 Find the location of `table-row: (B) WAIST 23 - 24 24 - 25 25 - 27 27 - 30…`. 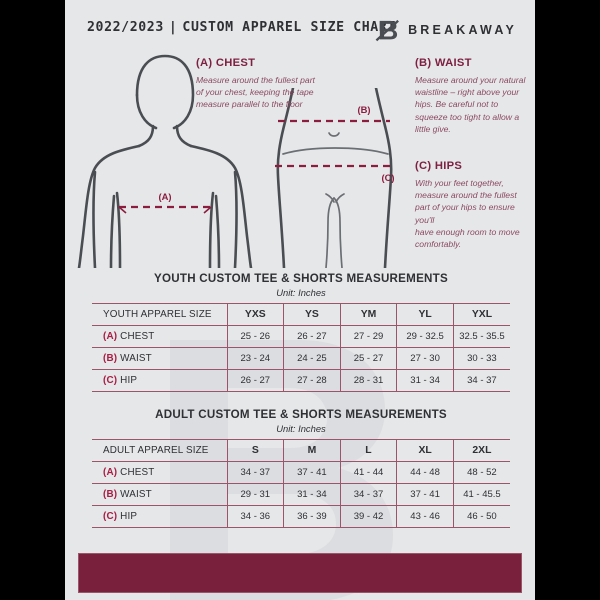

table-row: (B) WAIST 23 - 24 24 - 25 25 - 27 27 - 30… is located at coordinates (301, 358).